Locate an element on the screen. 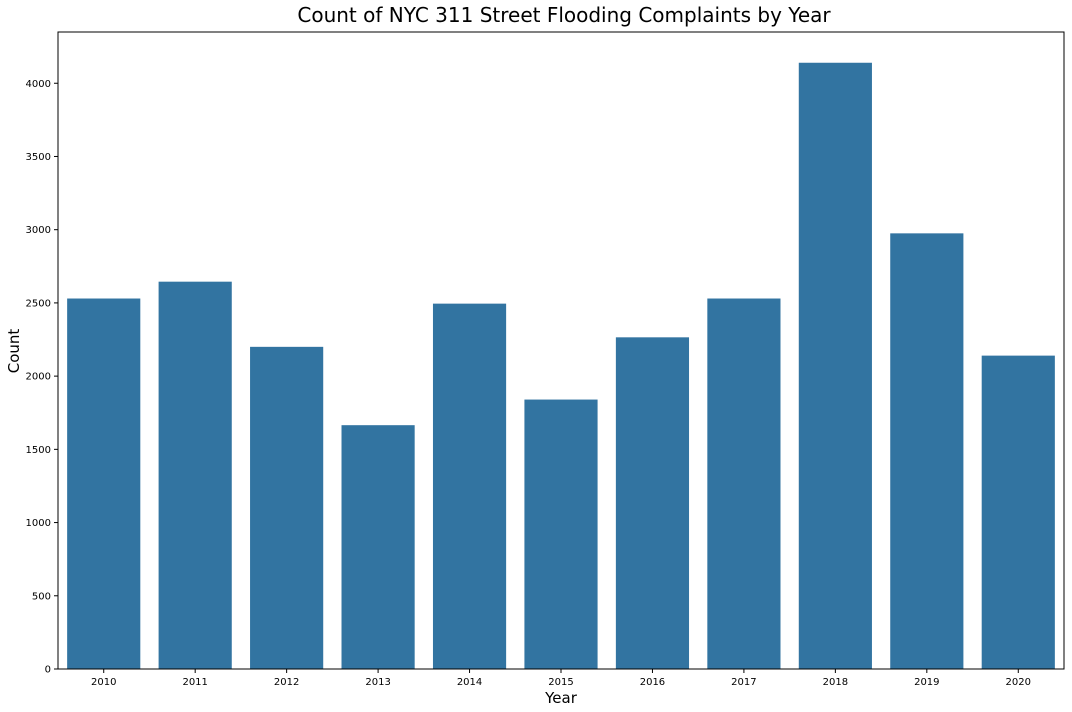 The width and height of the screenshot is (1072, 712). y-tick-label: 0 is located at coordinates (48, 670).